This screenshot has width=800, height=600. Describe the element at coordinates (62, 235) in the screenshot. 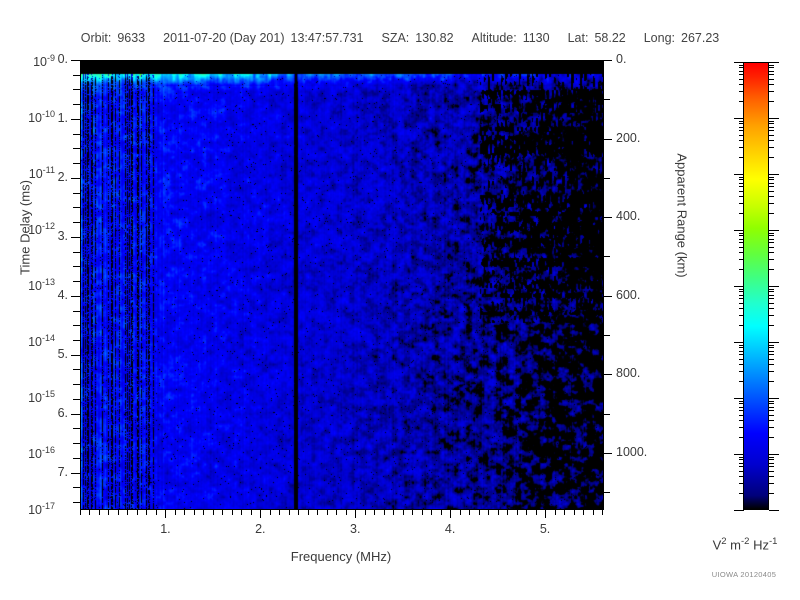

I see `time-delay-tick-label: 3.` at that location.